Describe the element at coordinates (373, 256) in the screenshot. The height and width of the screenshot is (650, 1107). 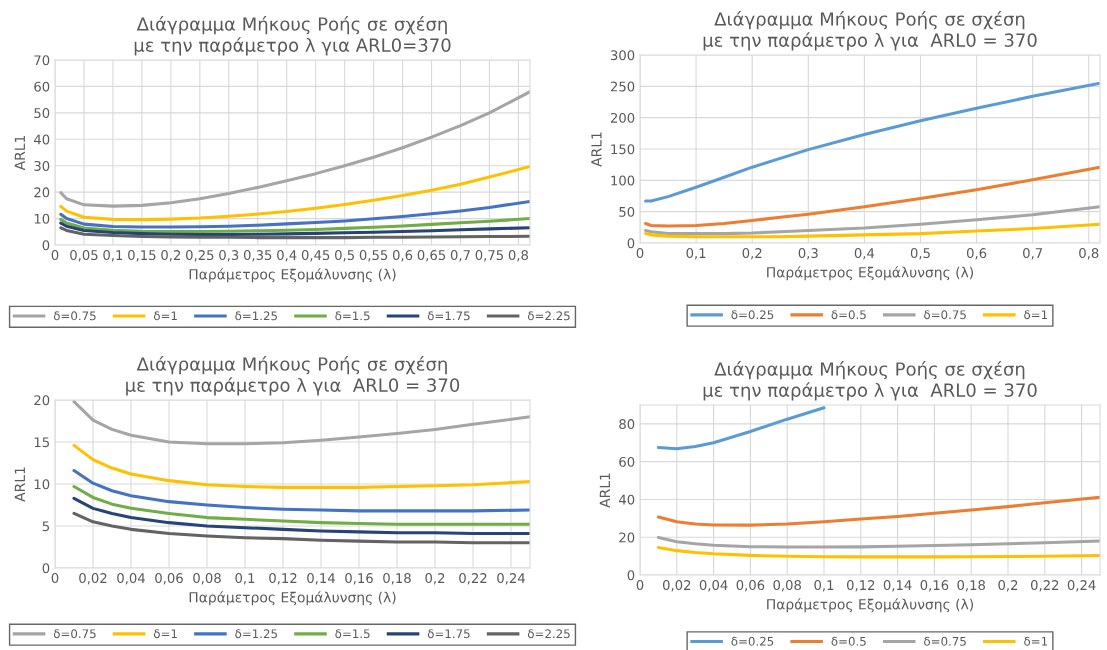
I see `x-tick-label: 0,55` at that location.